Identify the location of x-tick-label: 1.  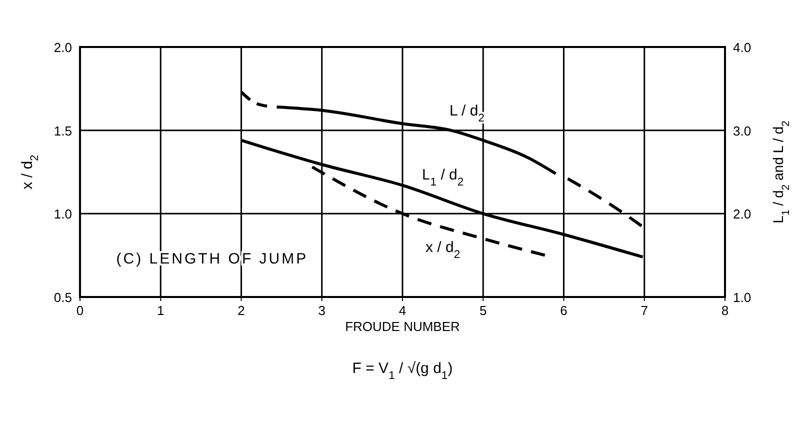
(160, 310).